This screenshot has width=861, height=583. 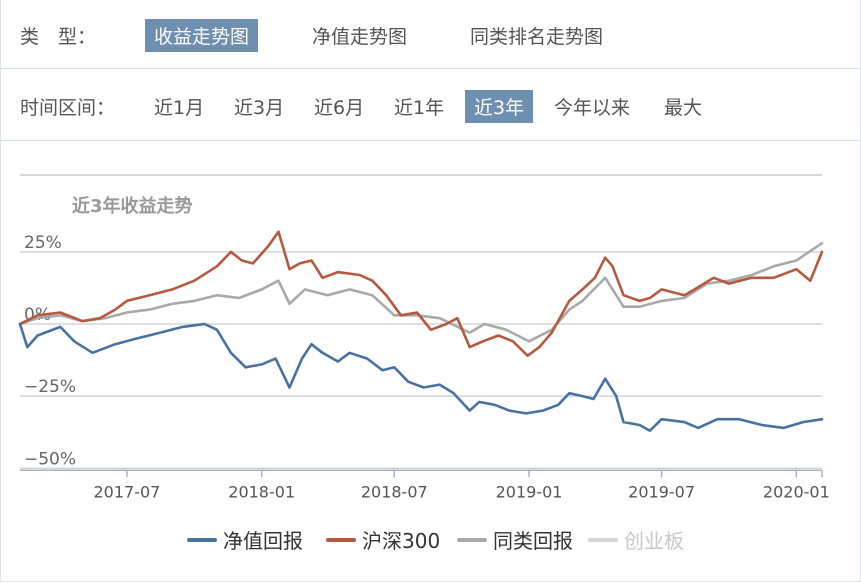 I want to click on type-option-rank: 同类排名走势图, so click(x=537, y=37).